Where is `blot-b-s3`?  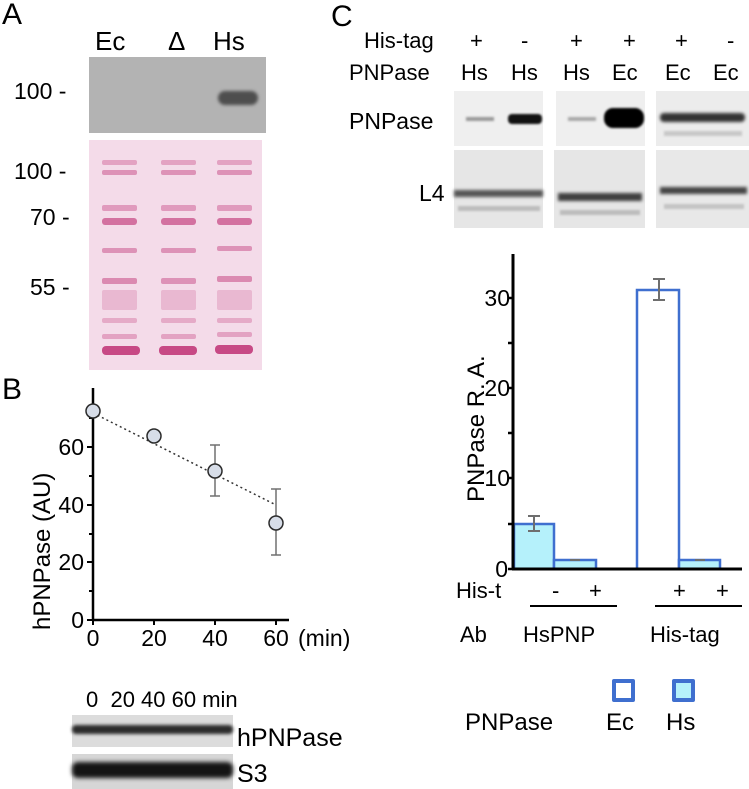 blot-b-s3 is located at coordinates (152, 771).